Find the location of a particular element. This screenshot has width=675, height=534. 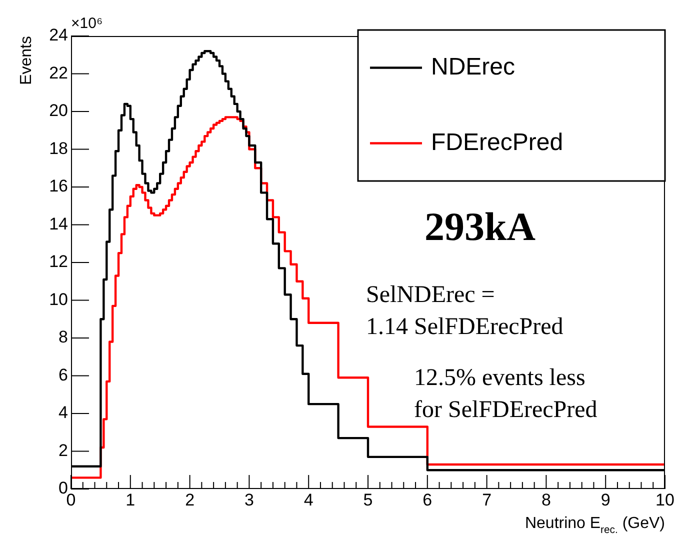

annotation: 12.5% events less for SelFDErecPred is located at coordinates (506, 394).